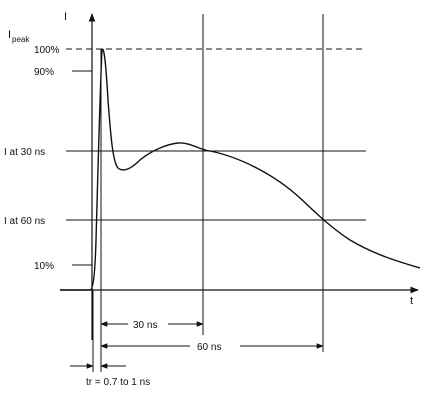  Describe the element at coordinates (24, 152) in the screenshot. I see `level-i30-label: I at 30 ns` at that location.